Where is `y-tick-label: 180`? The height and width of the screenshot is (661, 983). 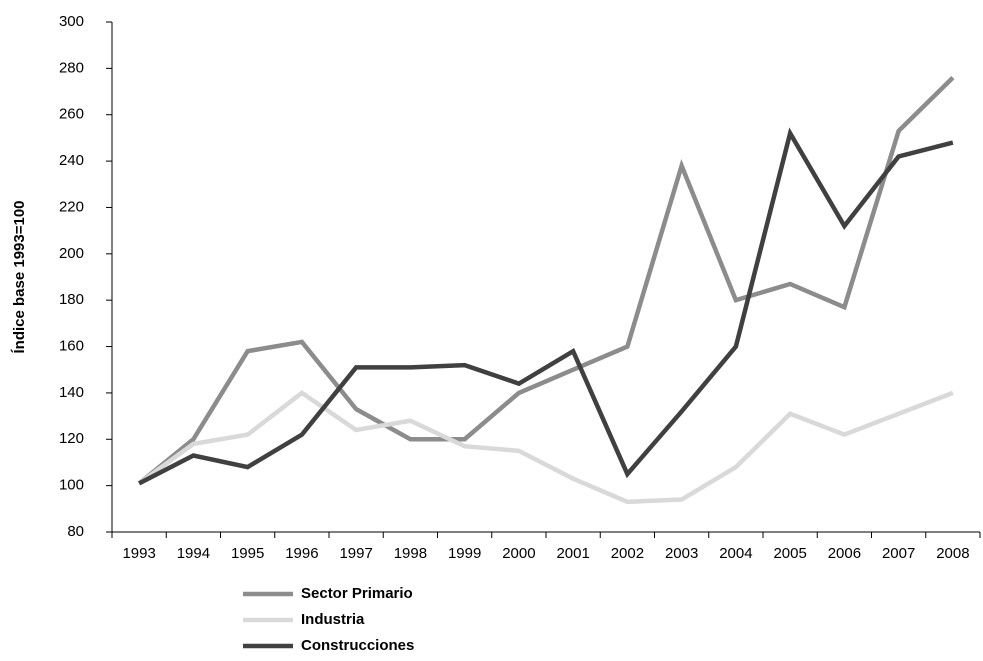 y-tick-label: 180 is located at coordinates (71, 299).